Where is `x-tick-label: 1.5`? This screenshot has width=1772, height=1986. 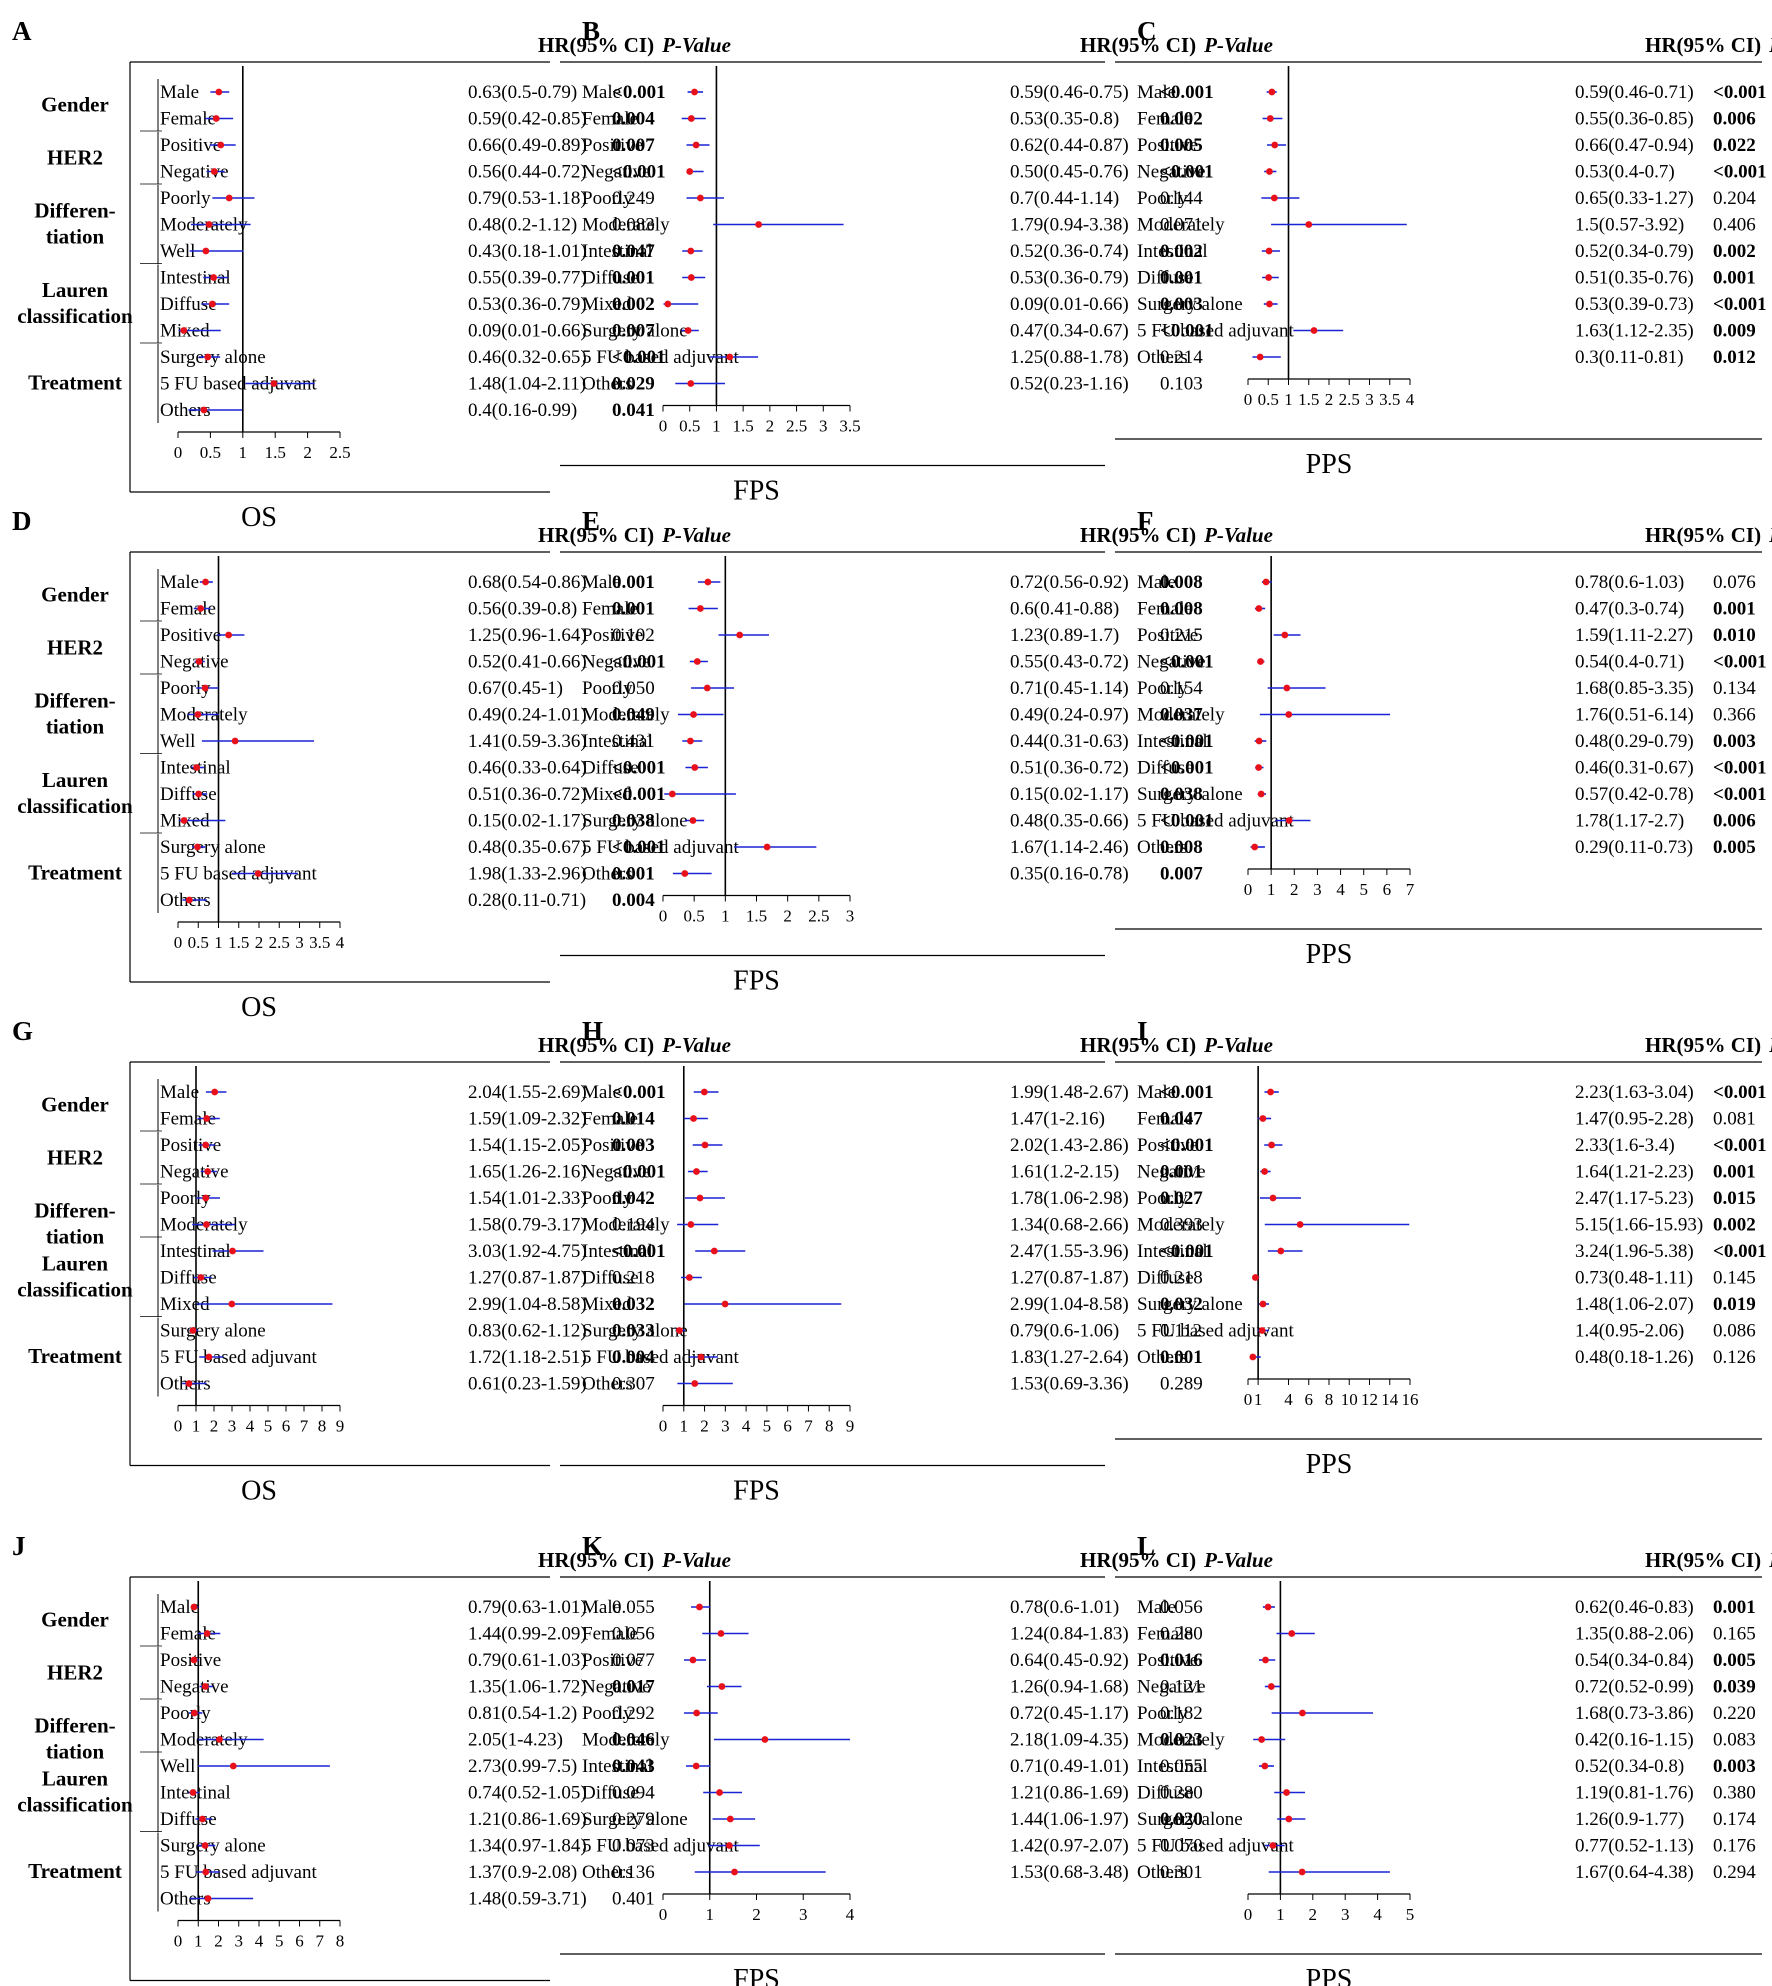
x-tick-label: 1.5 is located at coordinates (238, 942).